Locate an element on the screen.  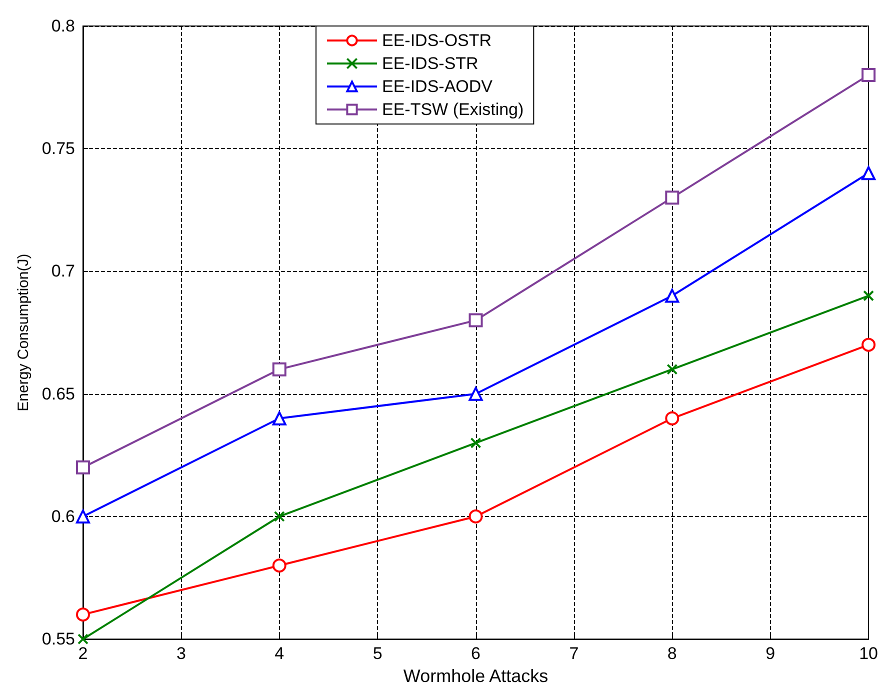
x-tick-label: 9 is located at coordinates (771, 654).